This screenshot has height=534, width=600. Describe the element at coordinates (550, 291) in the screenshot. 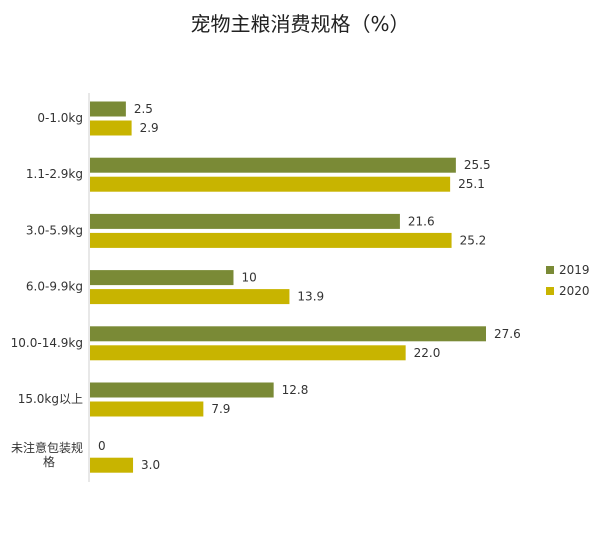

I see `legend-swatch-2020` at that location.